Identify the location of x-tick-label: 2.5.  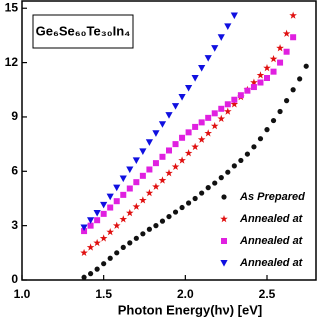
(267, 294).